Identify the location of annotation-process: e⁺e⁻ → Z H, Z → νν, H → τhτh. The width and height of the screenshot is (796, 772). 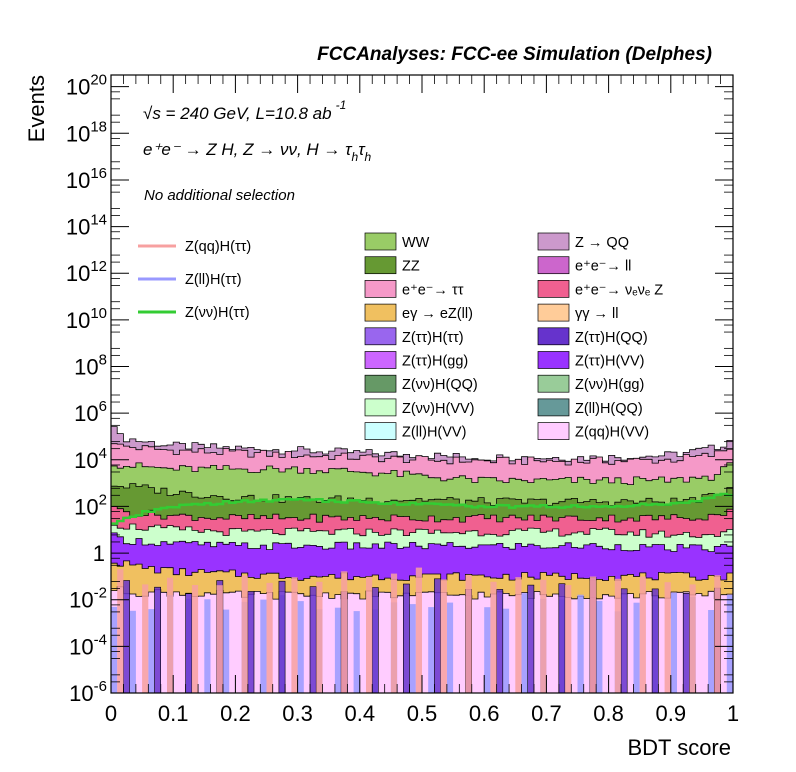
(257, 152).